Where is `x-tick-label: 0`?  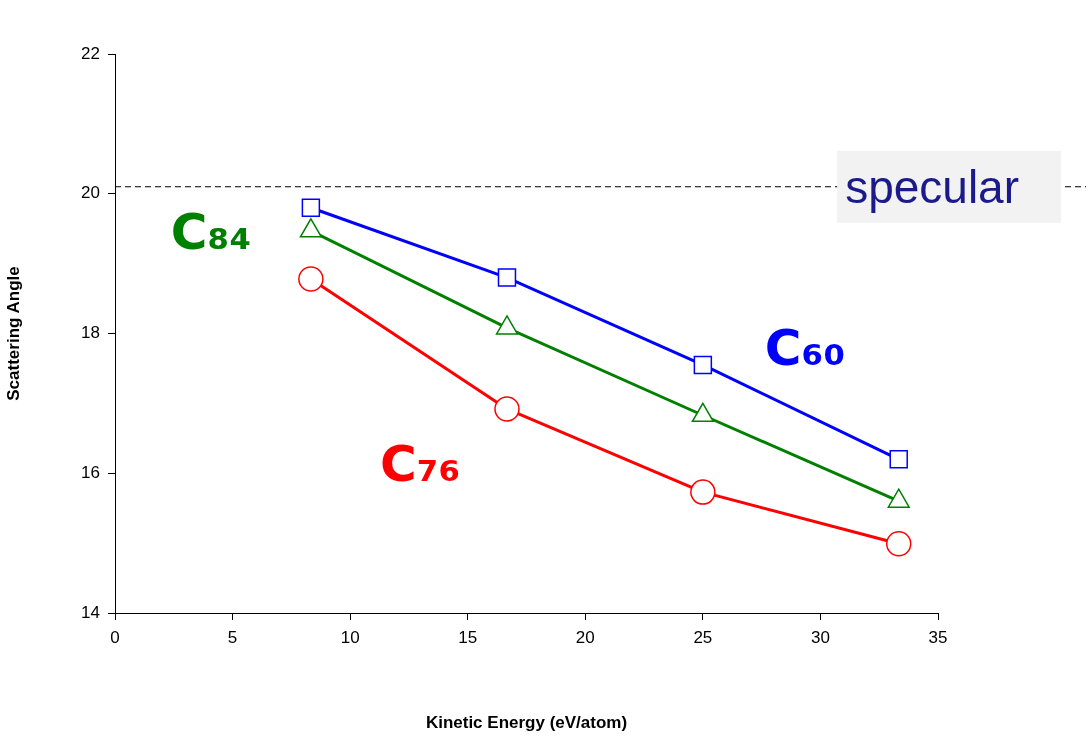
x-tick-label: 0 is located at coordinates (115, 637).